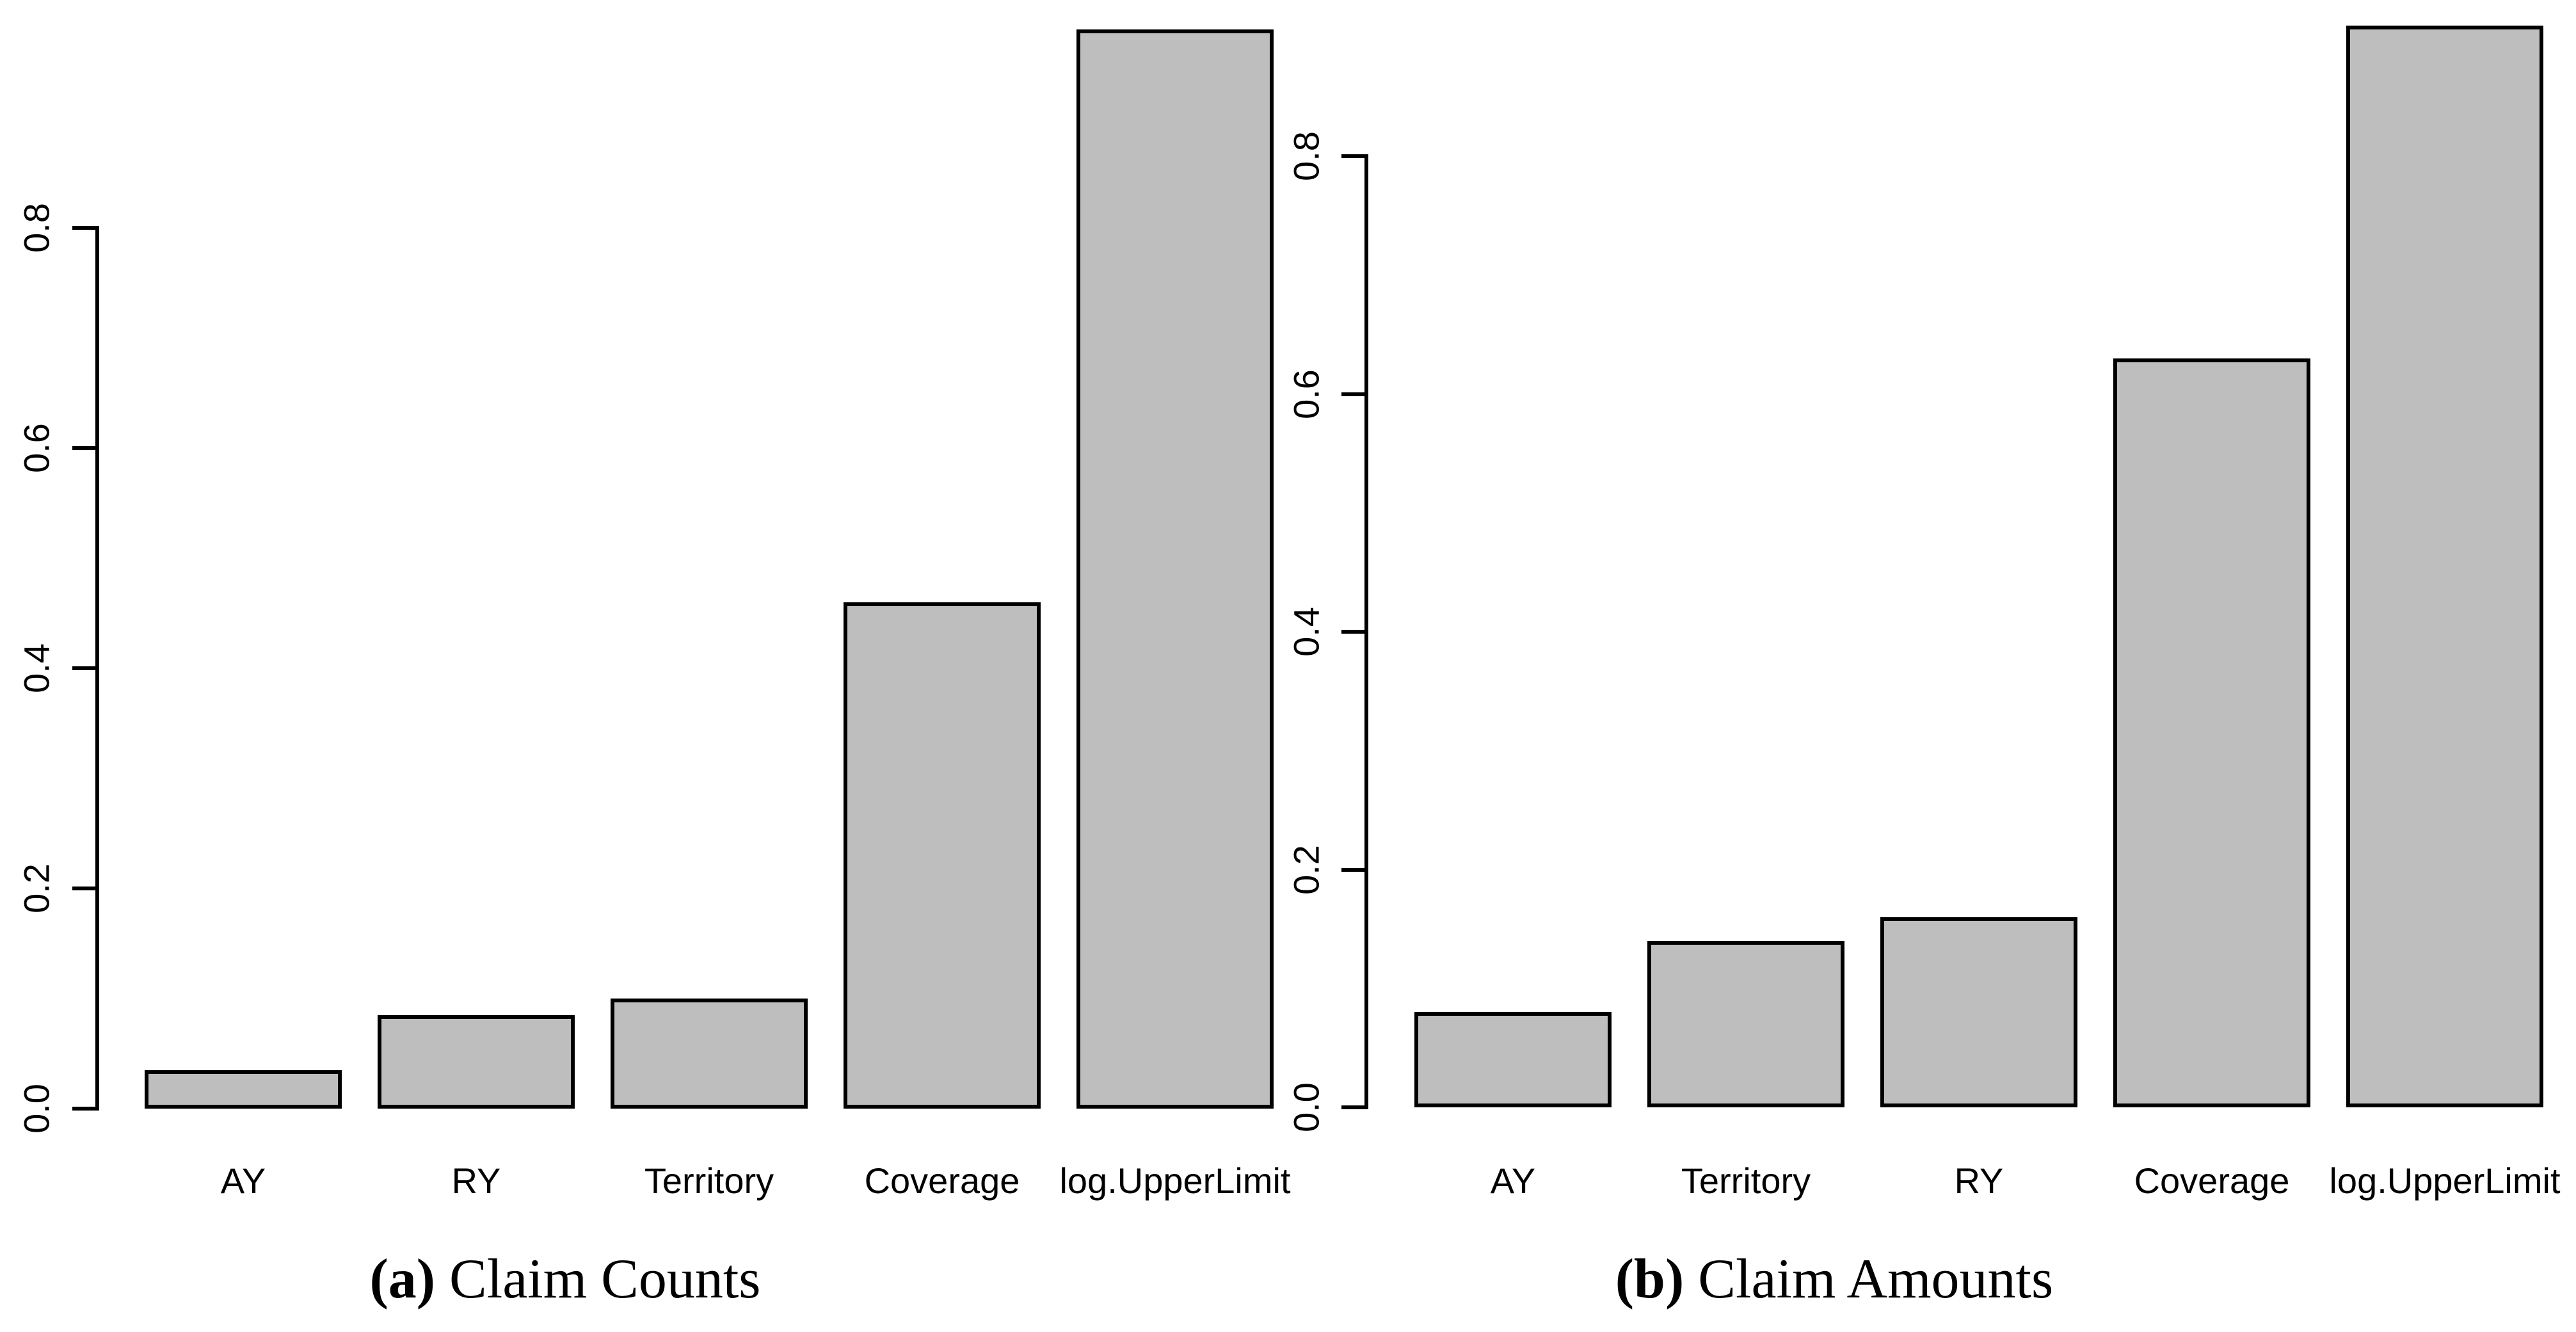  What do you see at coordinates (1649, 1279) in the screenshot?
I see `caption-label-b: (b)` at bounding box center [1649, 1279].